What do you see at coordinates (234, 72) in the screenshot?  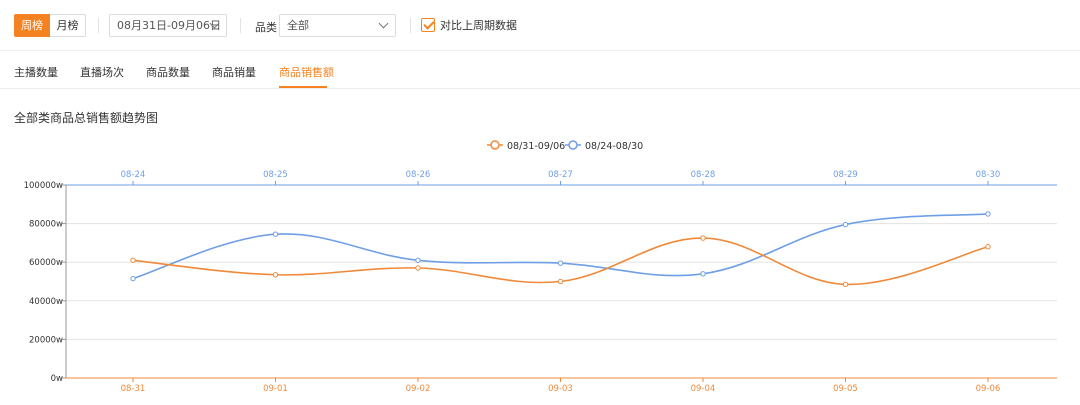 I see `tab-product-sales-volume: 商品销量` at bounding box center [234, 72].